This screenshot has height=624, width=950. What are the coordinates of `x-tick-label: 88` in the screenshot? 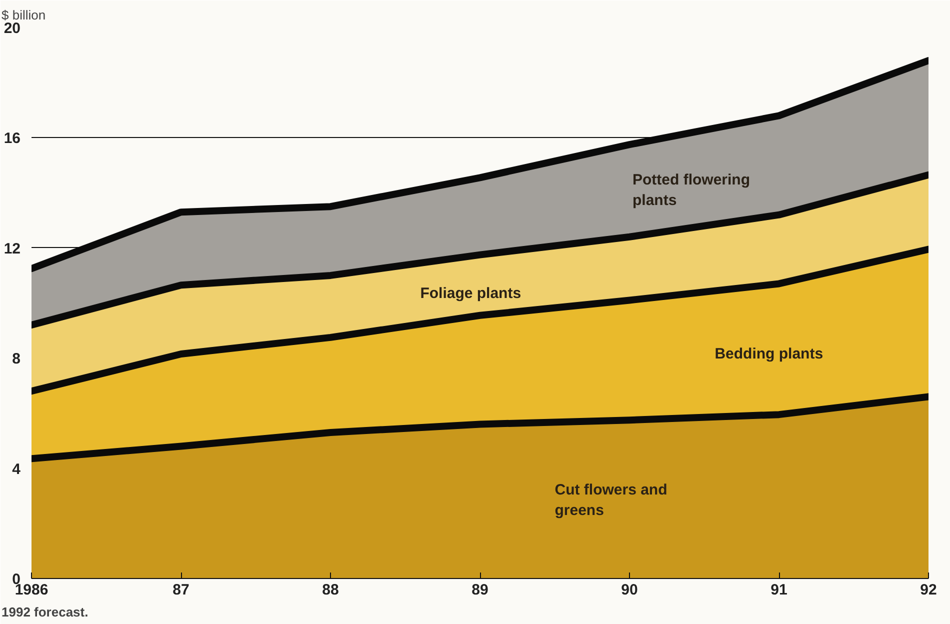 It's located at (330, 590).